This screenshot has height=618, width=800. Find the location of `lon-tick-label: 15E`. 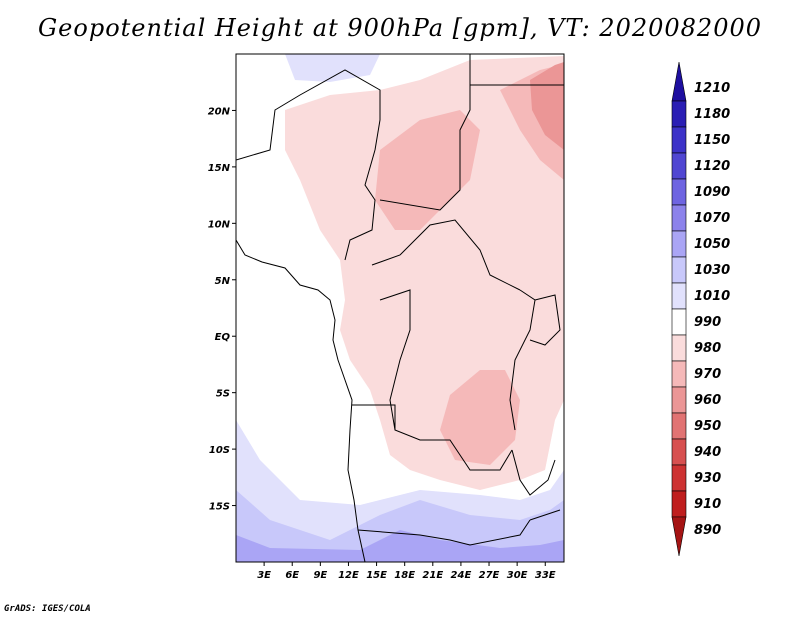

lon-tick-label: 15E is located at coordinates (376, 575).